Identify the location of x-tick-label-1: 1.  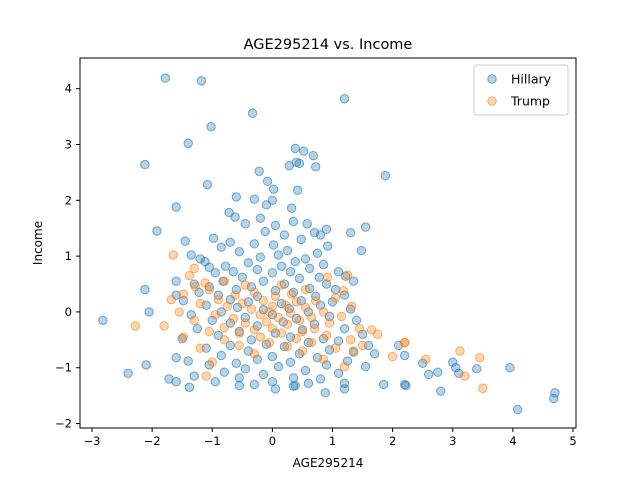
(332, 441).